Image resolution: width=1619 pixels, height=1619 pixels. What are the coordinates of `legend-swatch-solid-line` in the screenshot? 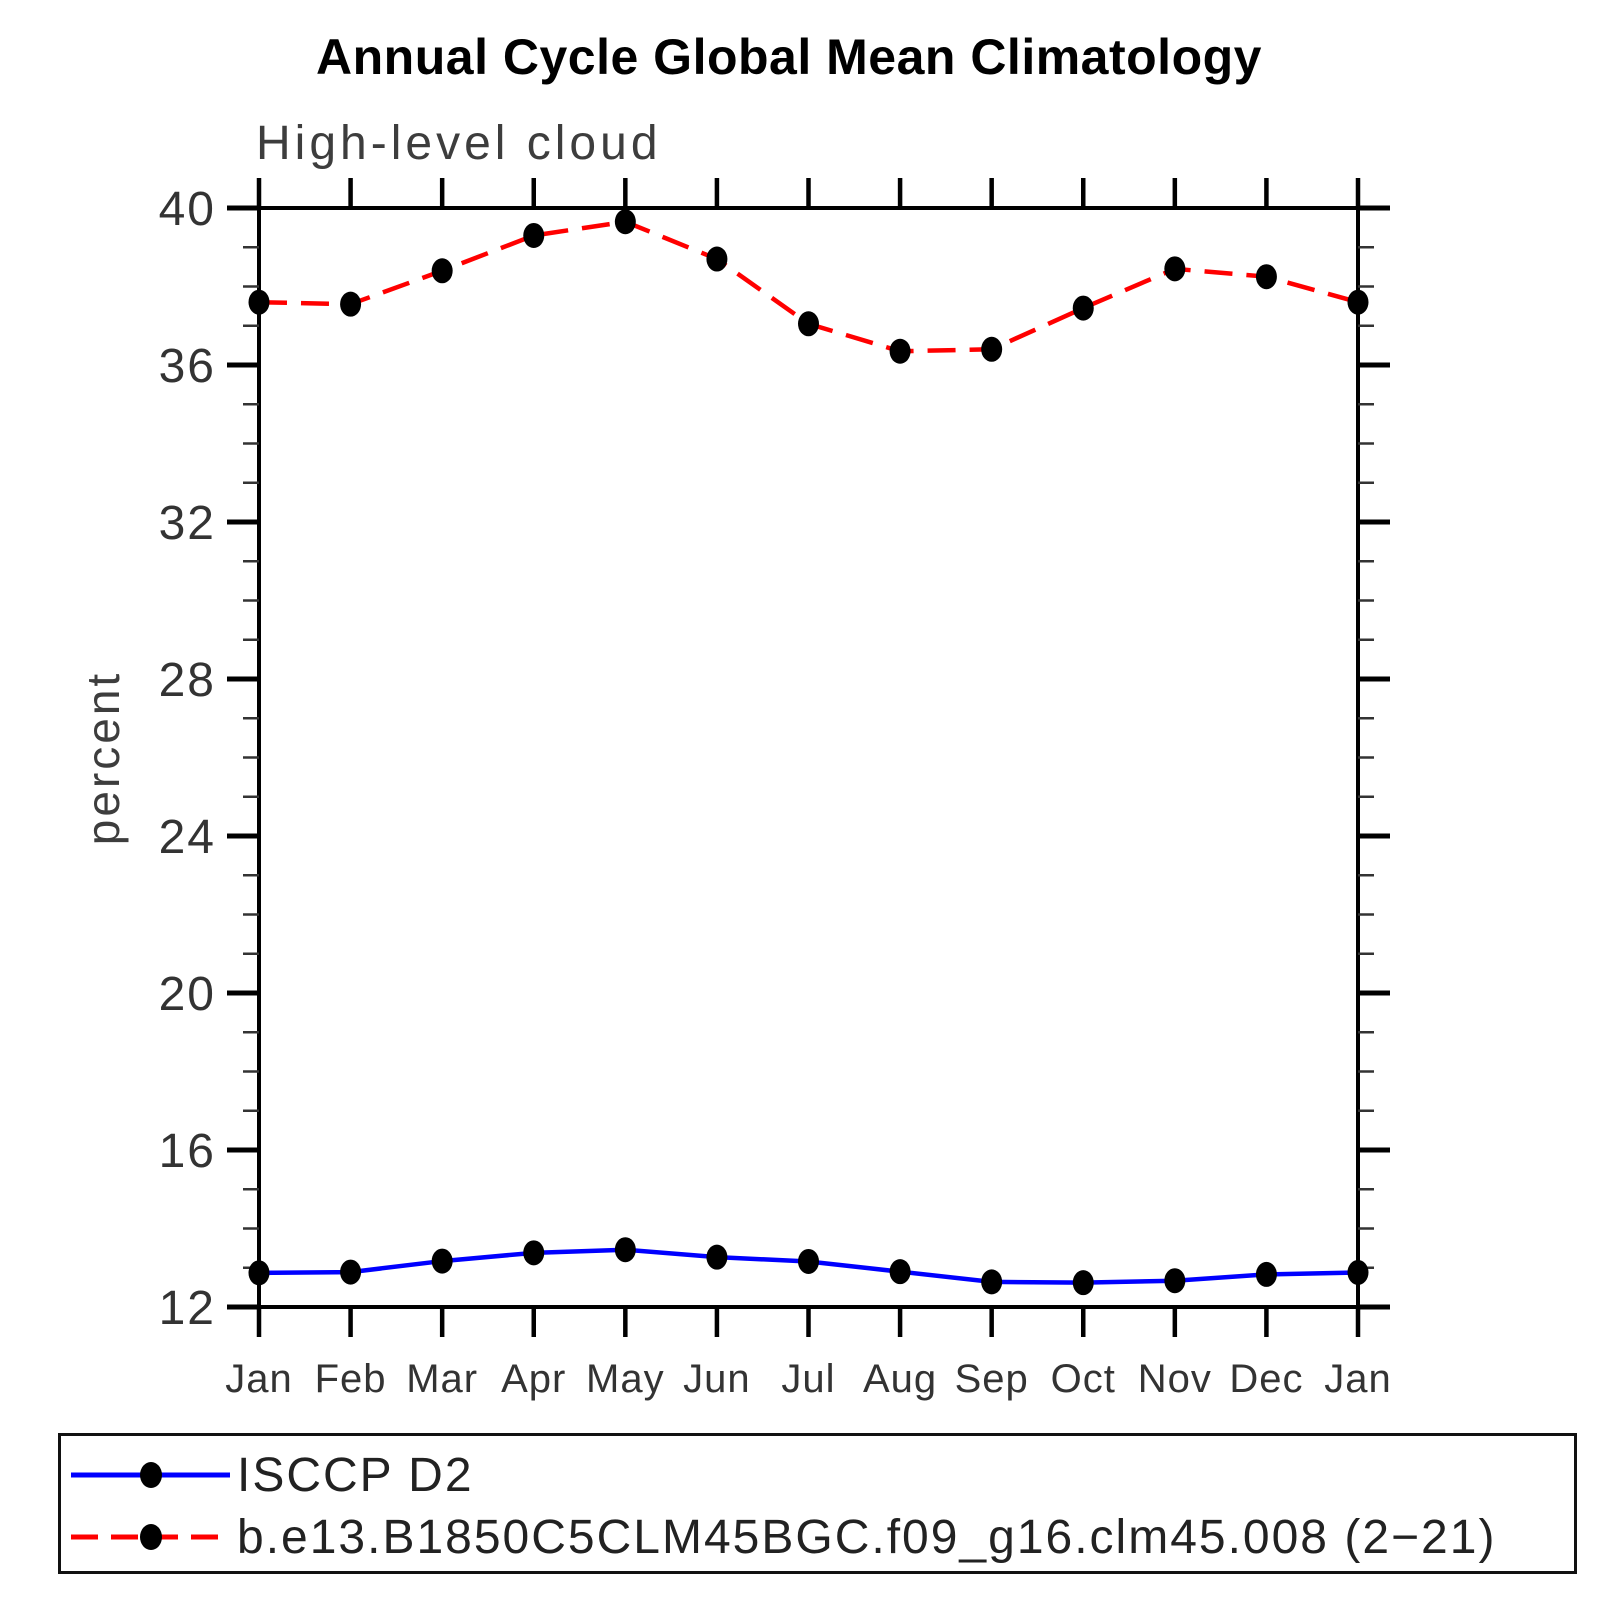 It's located at (150, 1475).